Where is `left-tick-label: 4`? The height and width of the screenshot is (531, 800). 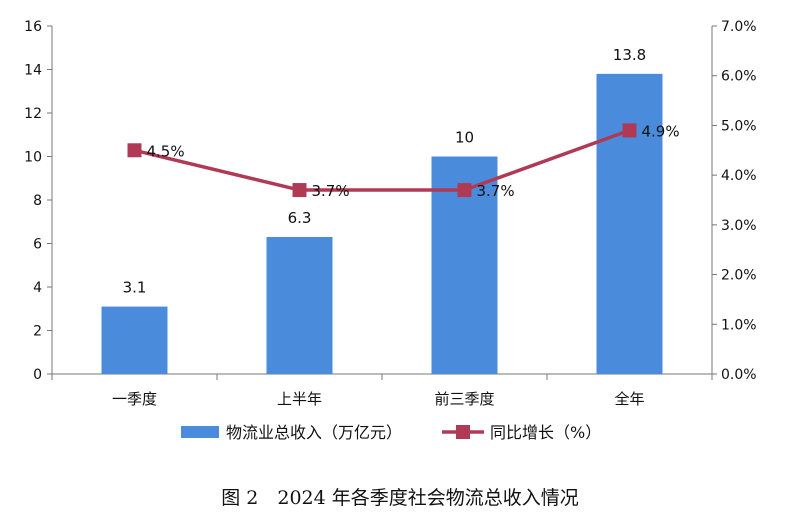
left-tick-label: 4 is located at coordinates (37, 288).